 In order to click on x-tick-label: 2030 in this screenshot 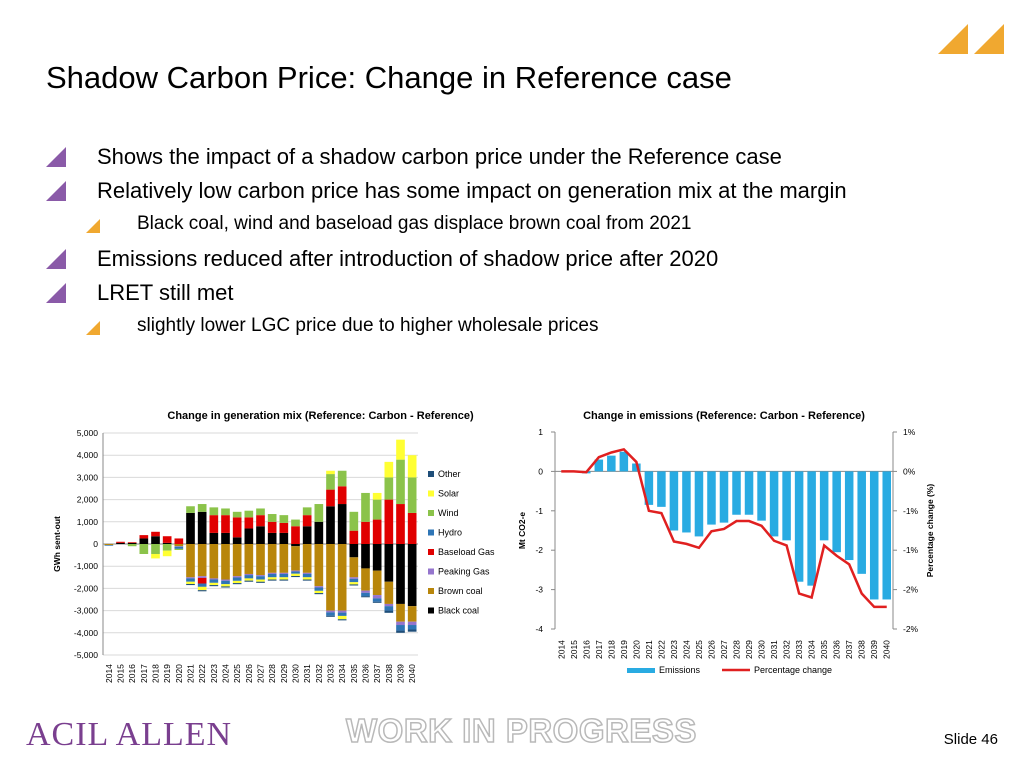, I will do `click(296, 673)`.